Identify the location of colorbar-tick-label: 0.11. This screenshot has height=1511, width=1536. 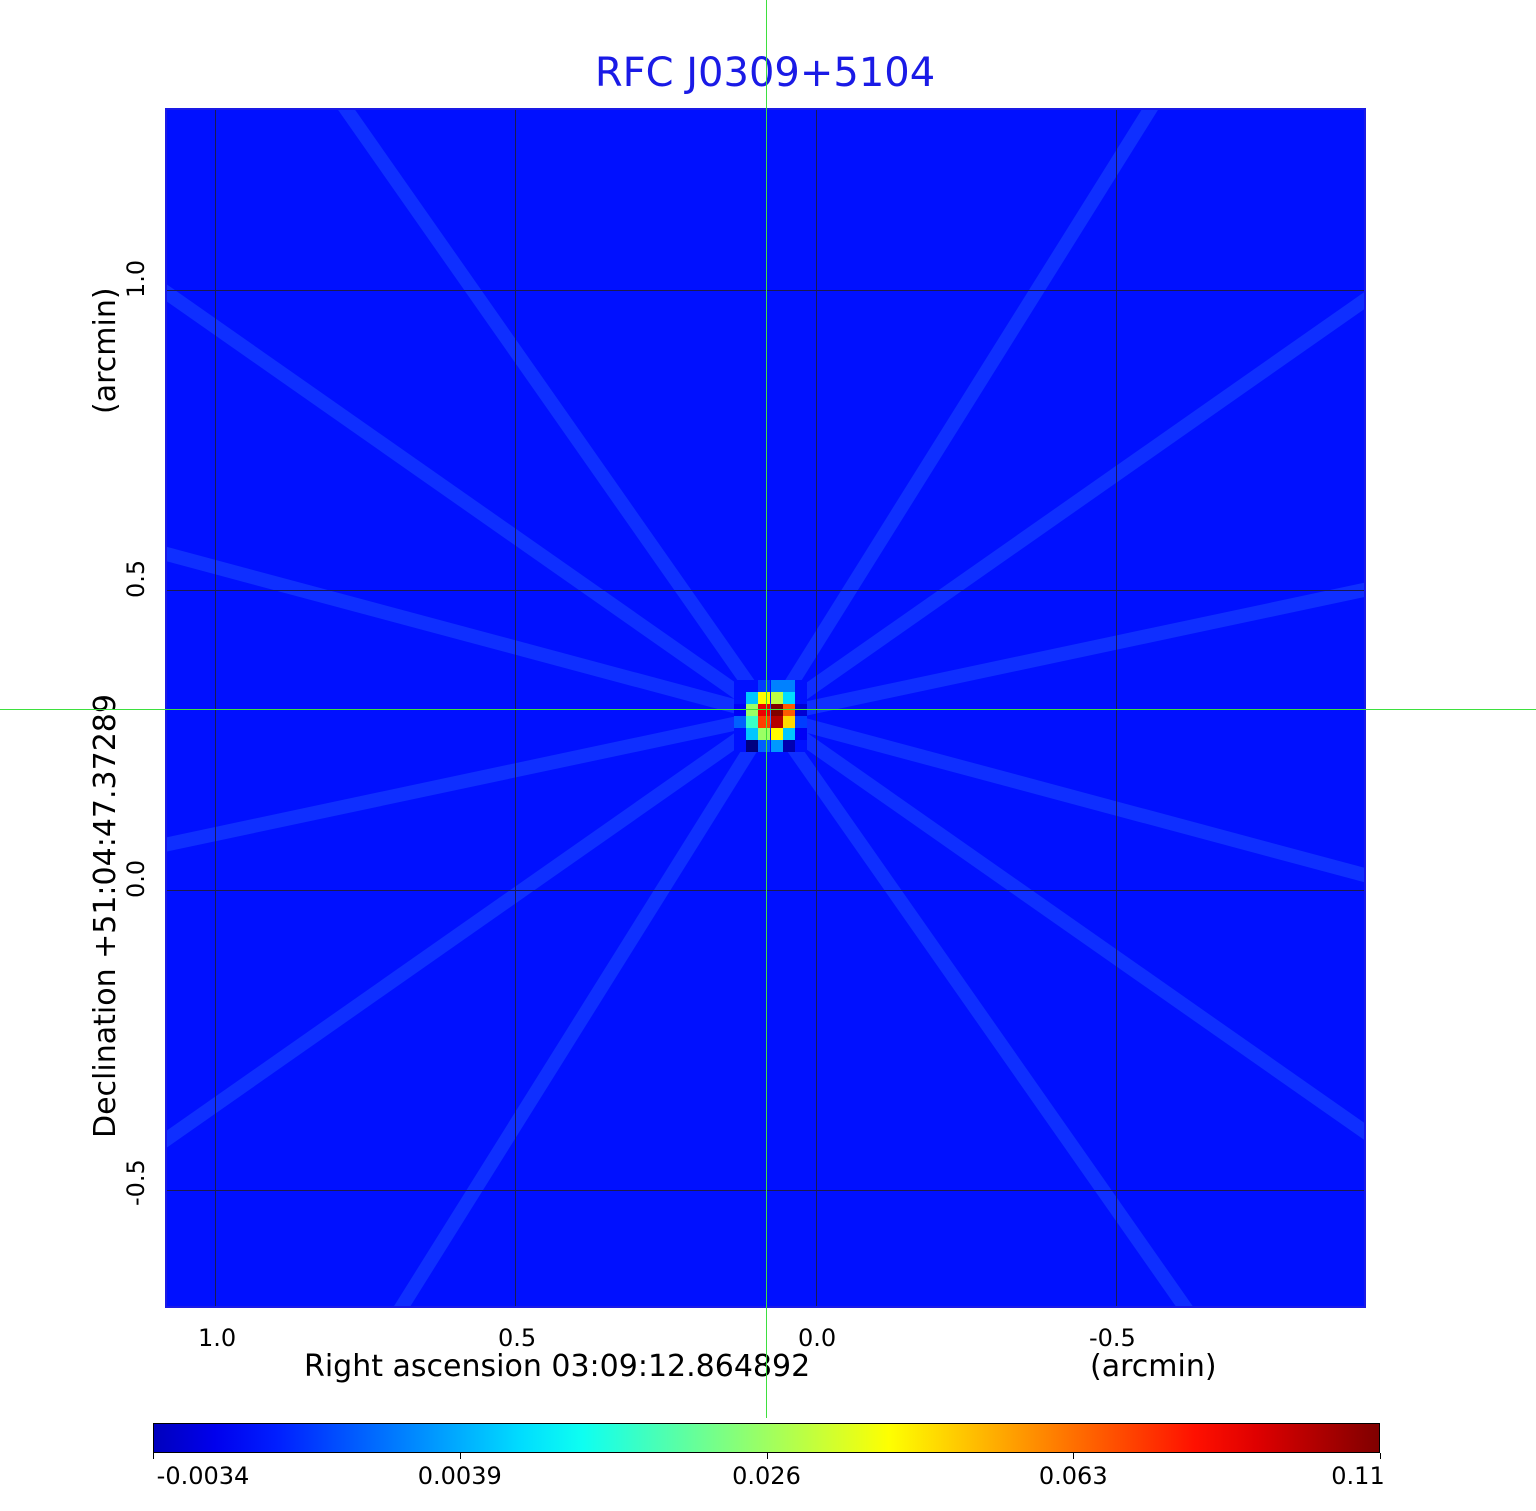
(1358, 1476).